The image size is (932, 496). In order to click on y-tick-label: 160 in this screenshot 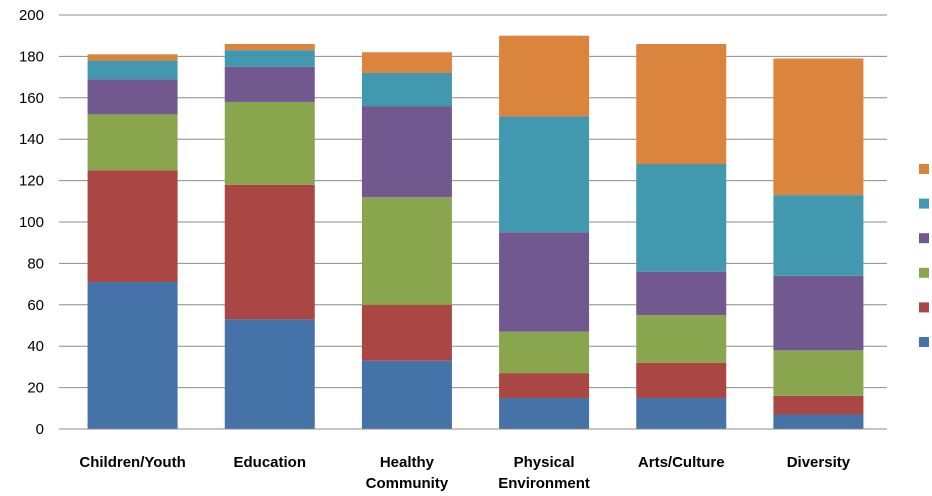, I will do `click(31, 98)`.